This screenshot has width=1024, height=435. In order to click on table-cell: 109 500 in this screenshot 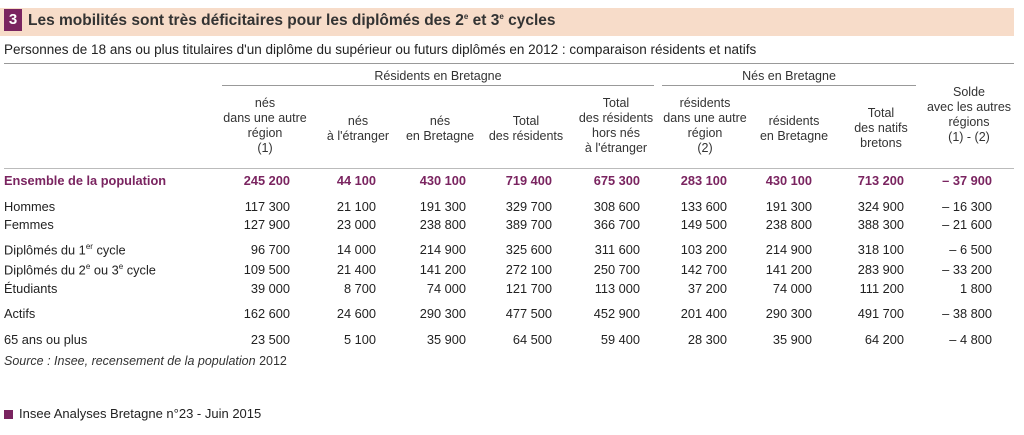, I will do `click(266, 269)`.